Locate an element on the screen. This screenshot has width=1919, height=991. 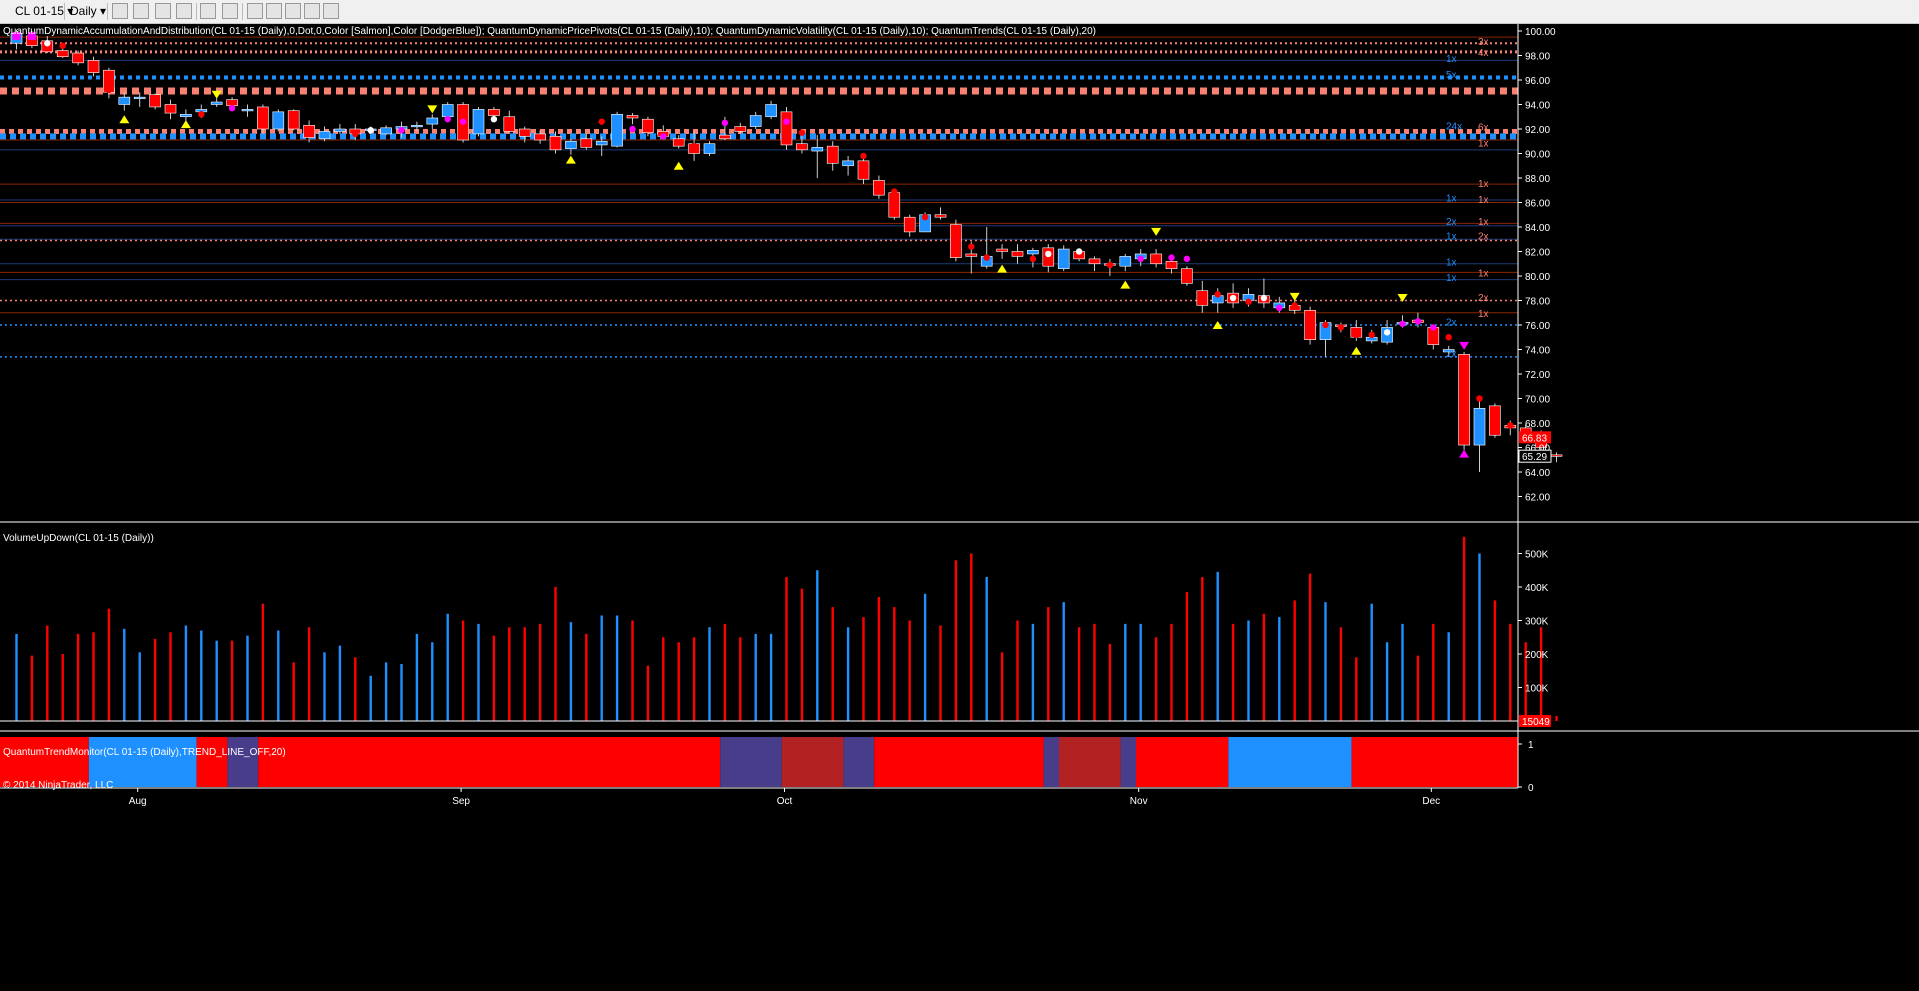
bar-type-icon is located at coordinates (120, 11).